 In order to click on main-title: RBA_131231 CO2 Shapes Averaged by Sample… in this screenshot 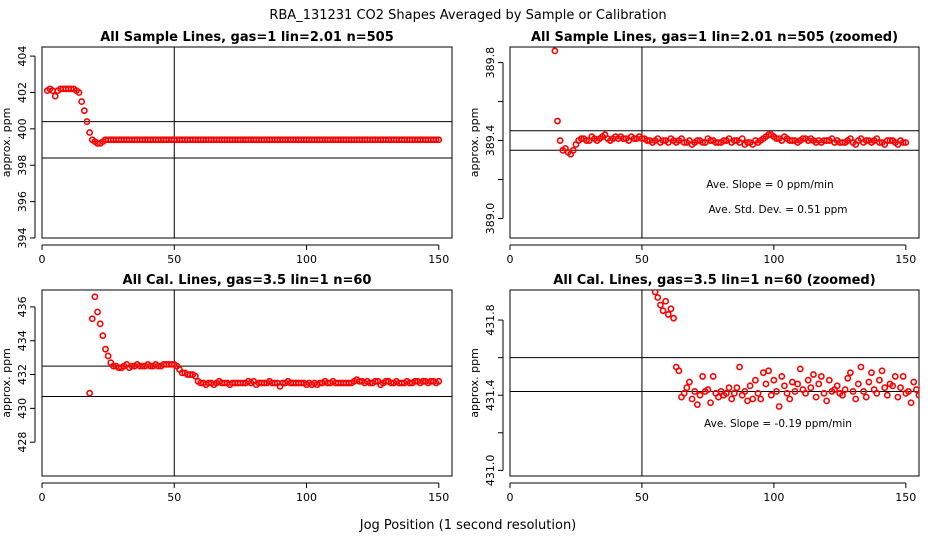, I will do `click(467, 15)`.